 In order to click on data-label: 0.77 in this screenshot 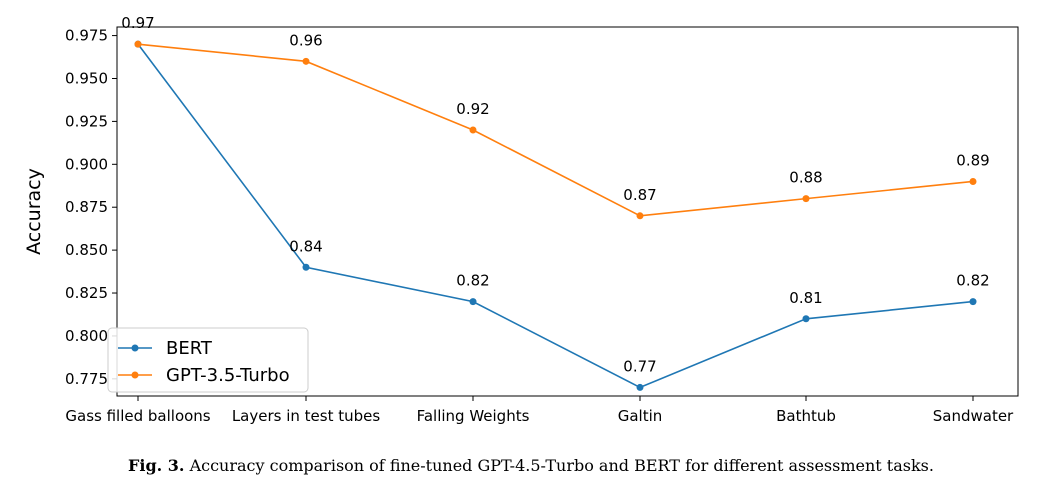, I will do `click(639, 366)`.